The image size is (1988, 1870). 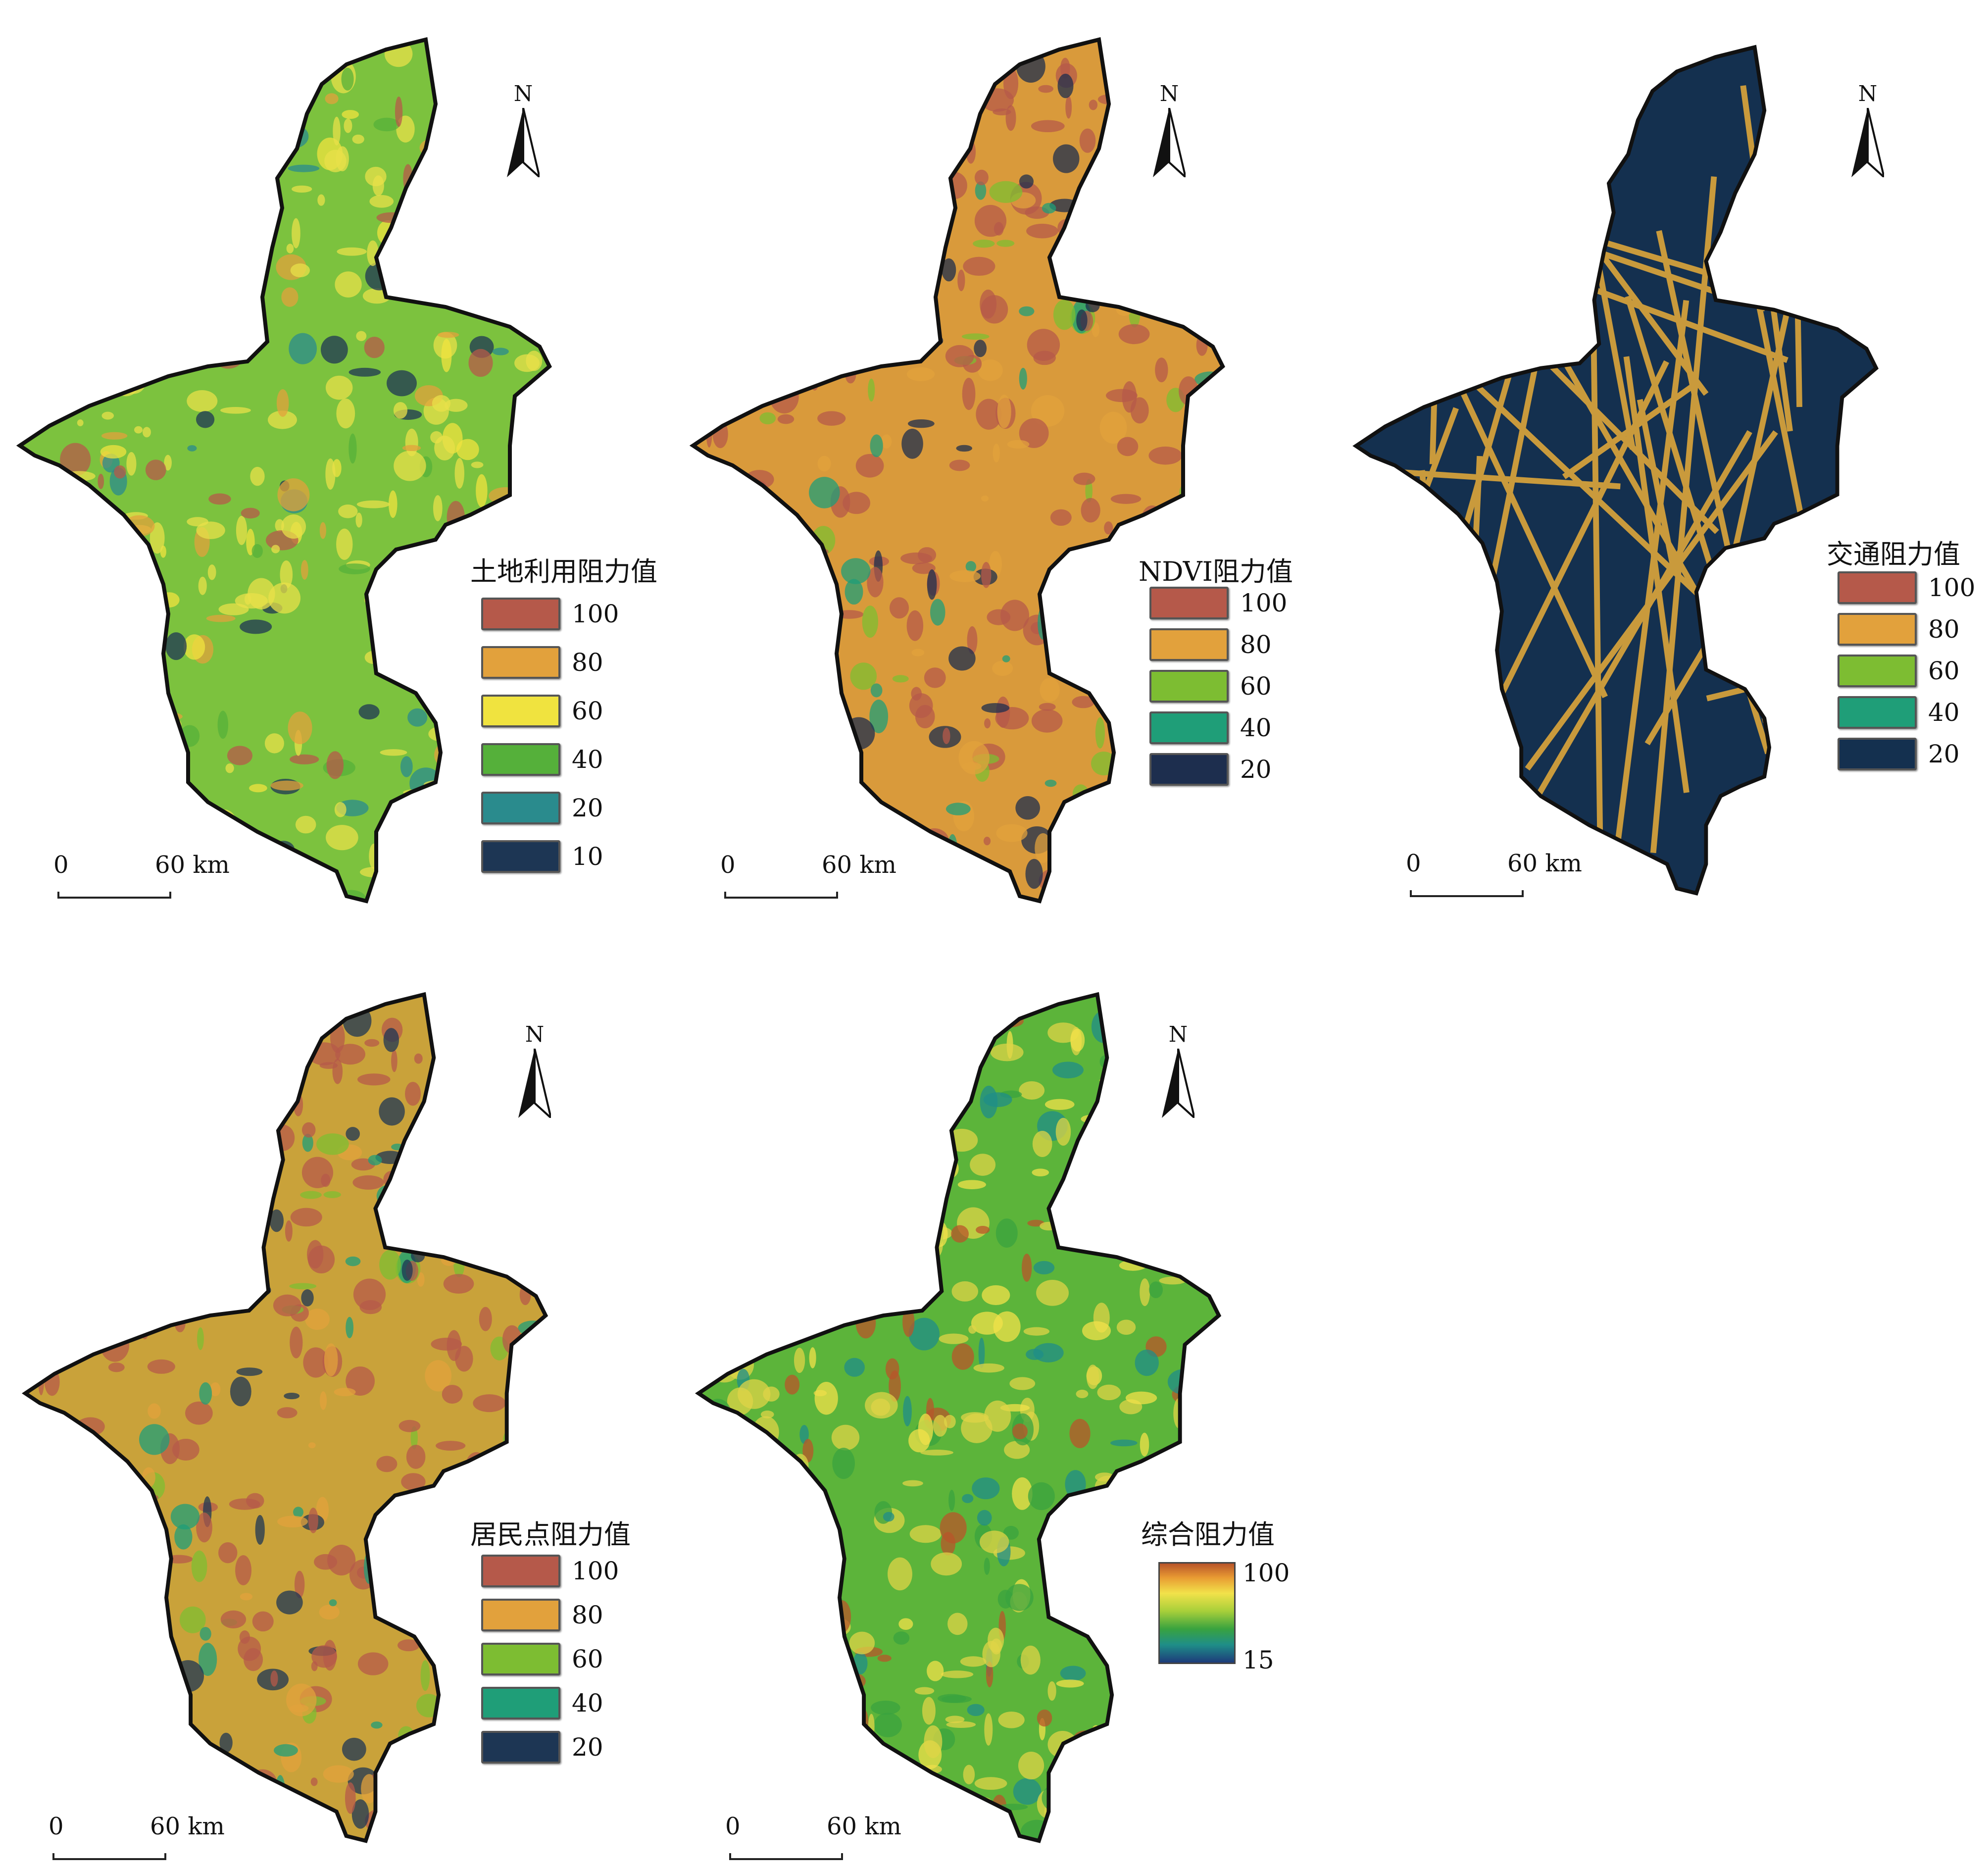 What do you see at coordinates (1656, 574) in the screenshot?
I see `road-line` at bounding box center [1656, 574].